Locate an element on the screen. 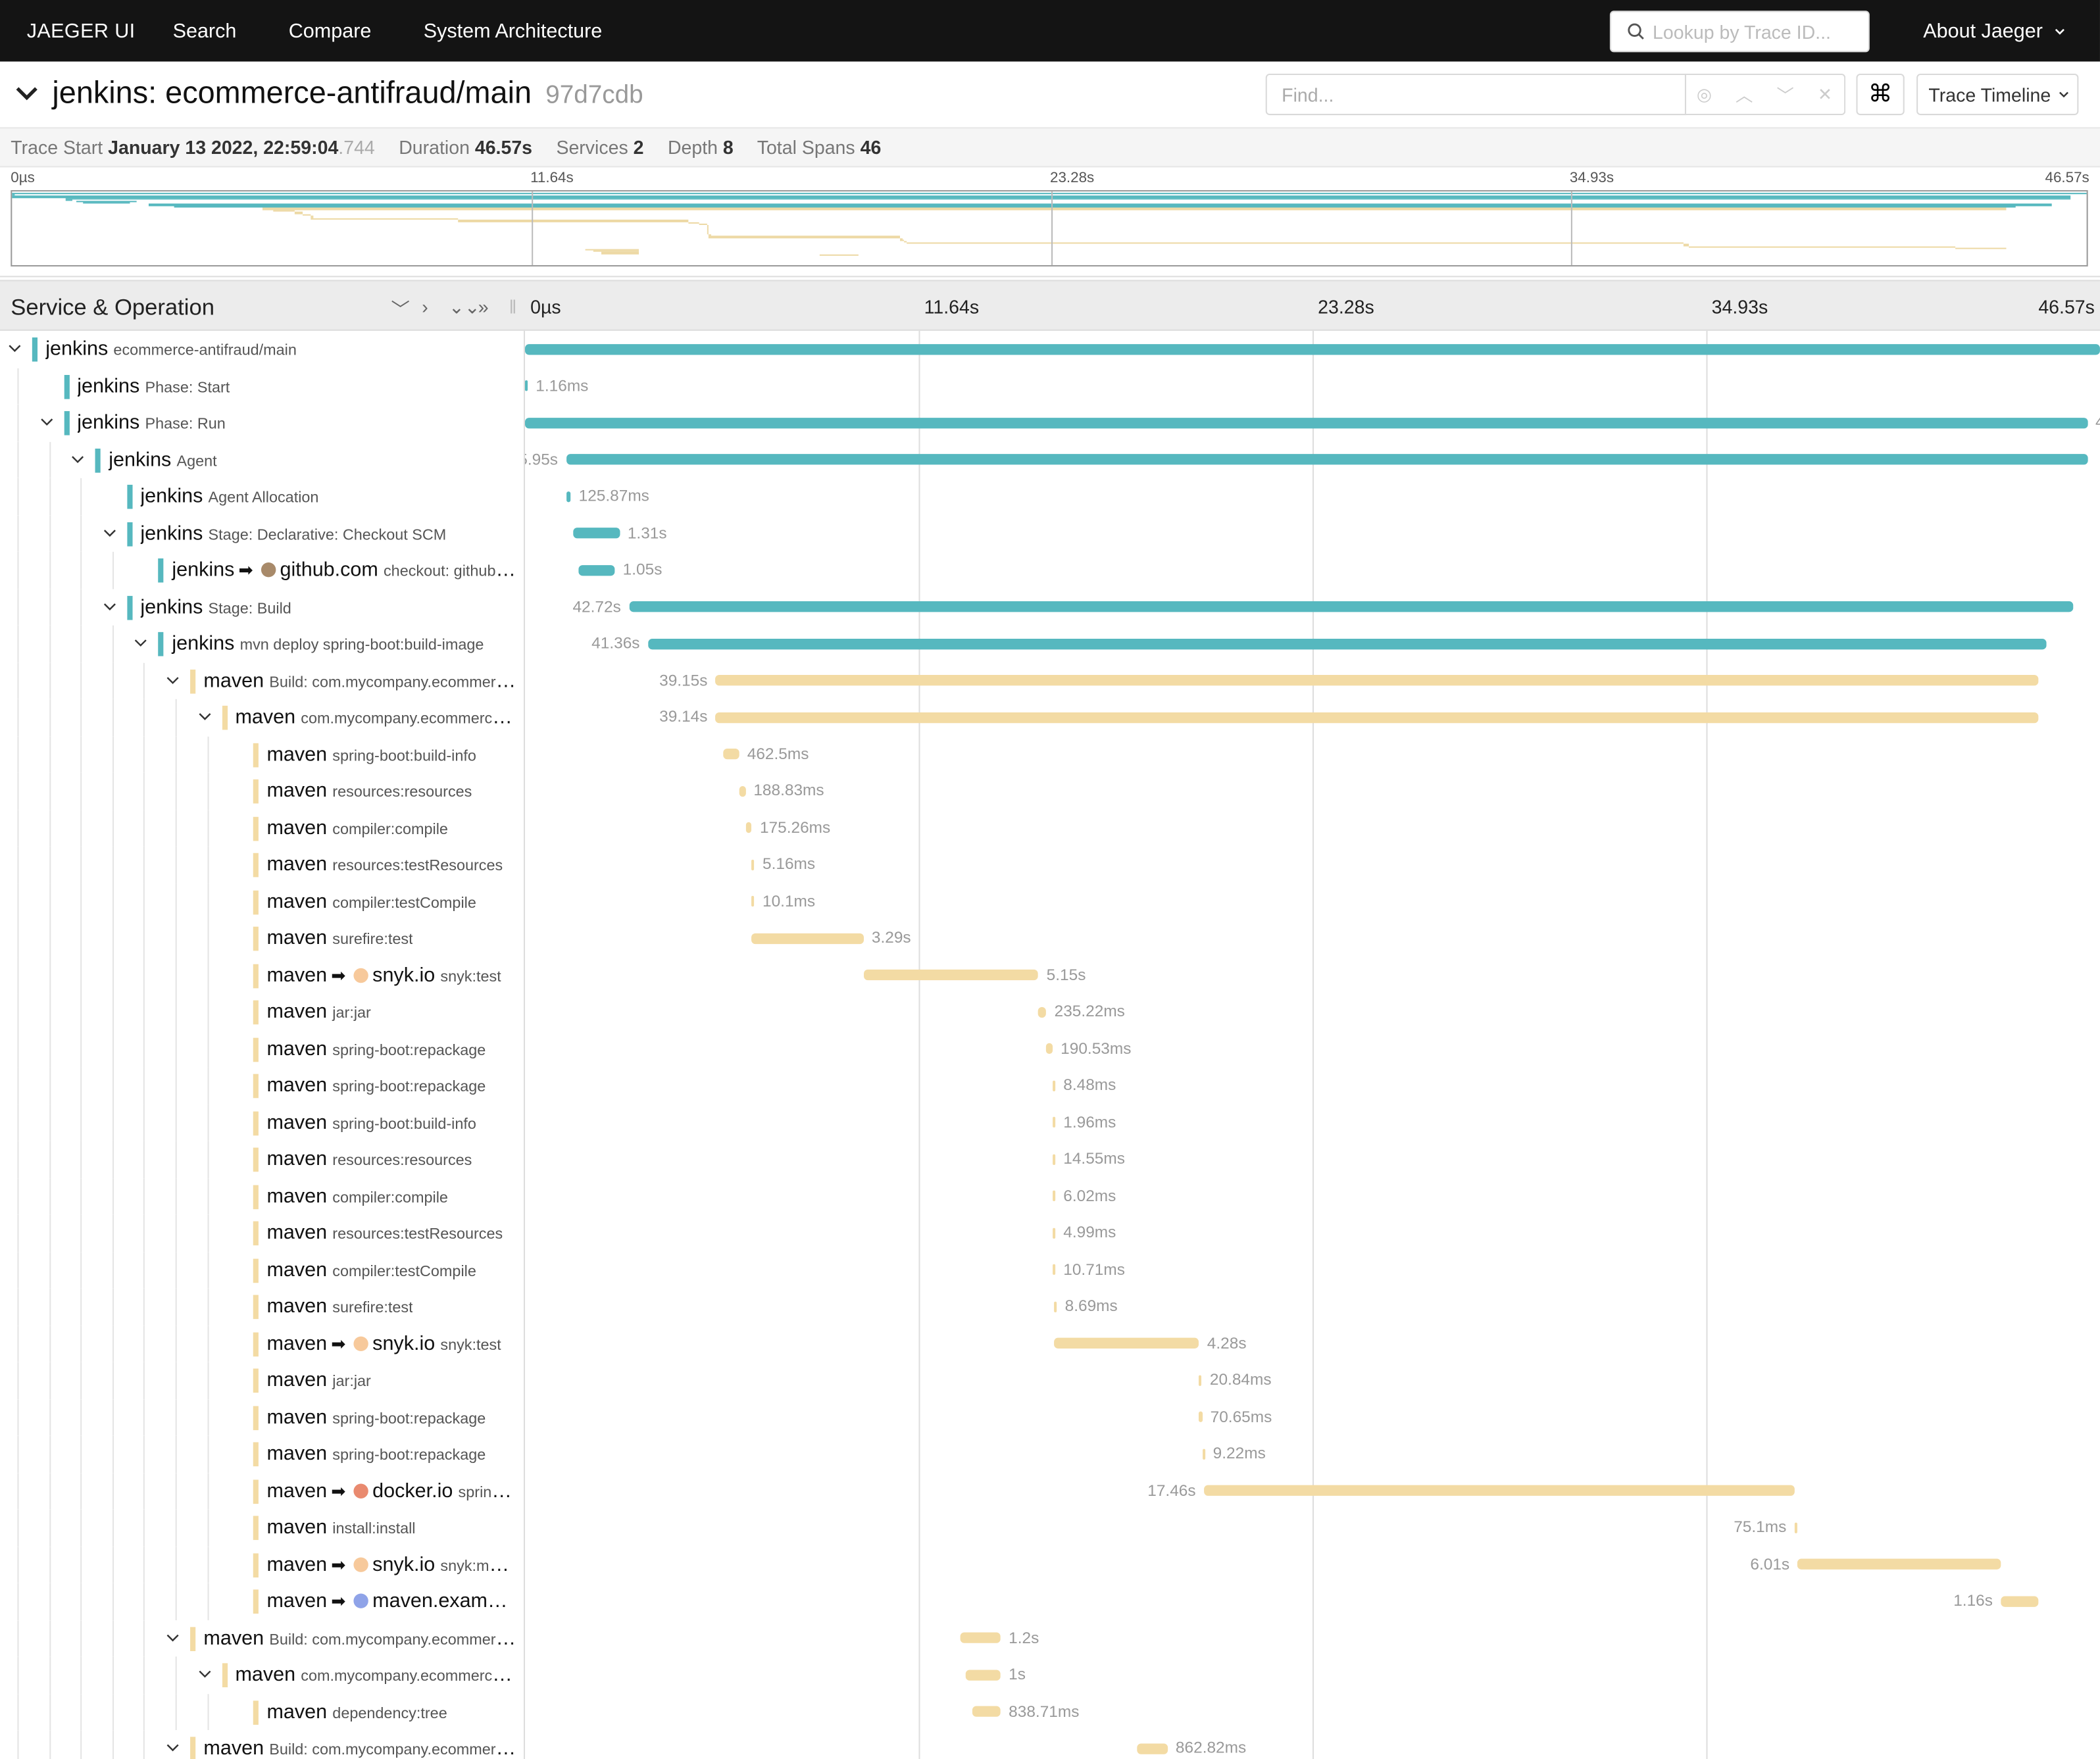  span-row: jenkins Stage: Build is located at coordinates (262, 607).